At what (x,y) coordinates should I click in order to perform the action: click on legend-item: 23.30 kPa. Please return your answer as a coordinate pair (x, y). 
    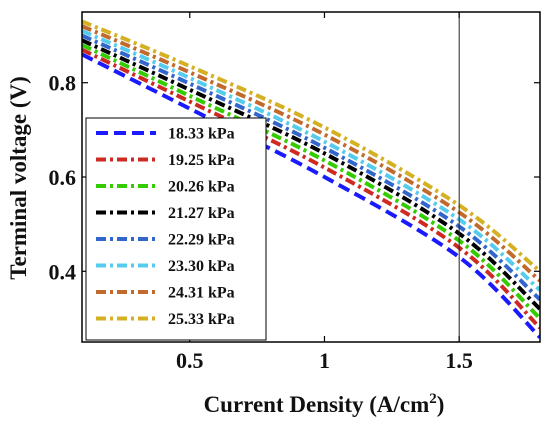
    Looking at the image, I should click on (165, 266).